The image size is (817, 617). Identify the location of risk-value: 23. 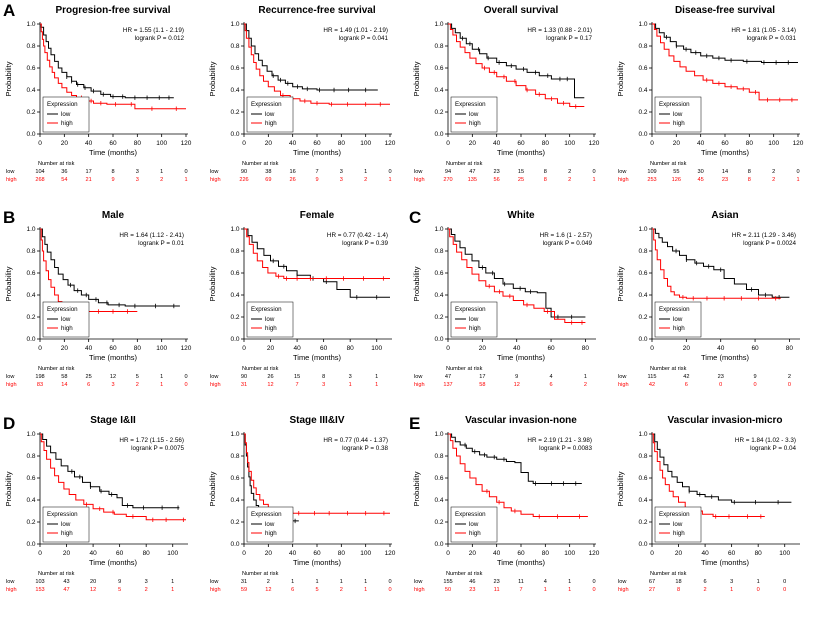
(497, 582).